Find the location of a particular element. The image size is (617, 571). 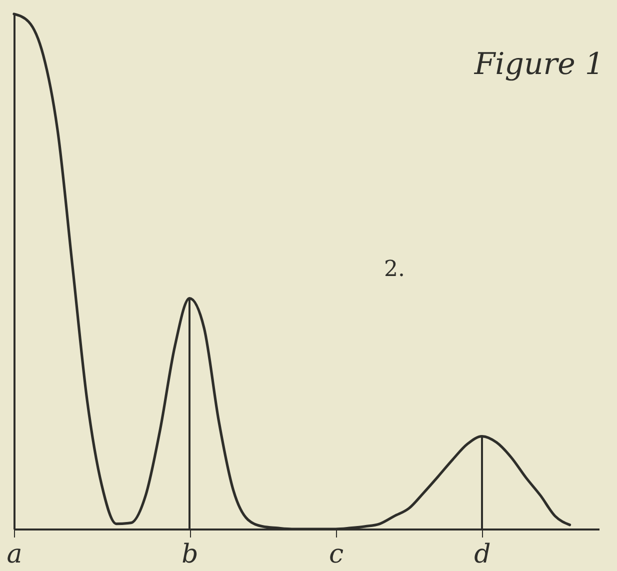

x-tick-label: a is located at coordinates (14, 555).